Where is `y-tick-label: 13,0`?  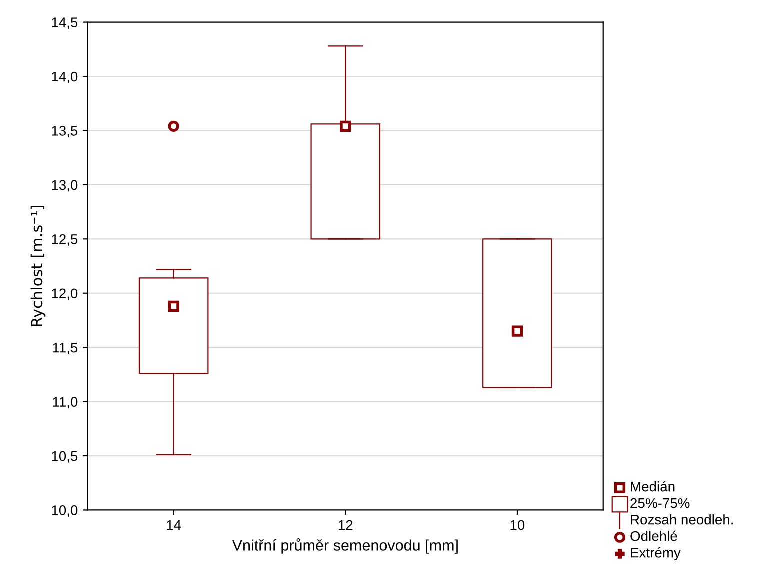 y-tick-label: 13,0 is located at coordinates (65, 186).